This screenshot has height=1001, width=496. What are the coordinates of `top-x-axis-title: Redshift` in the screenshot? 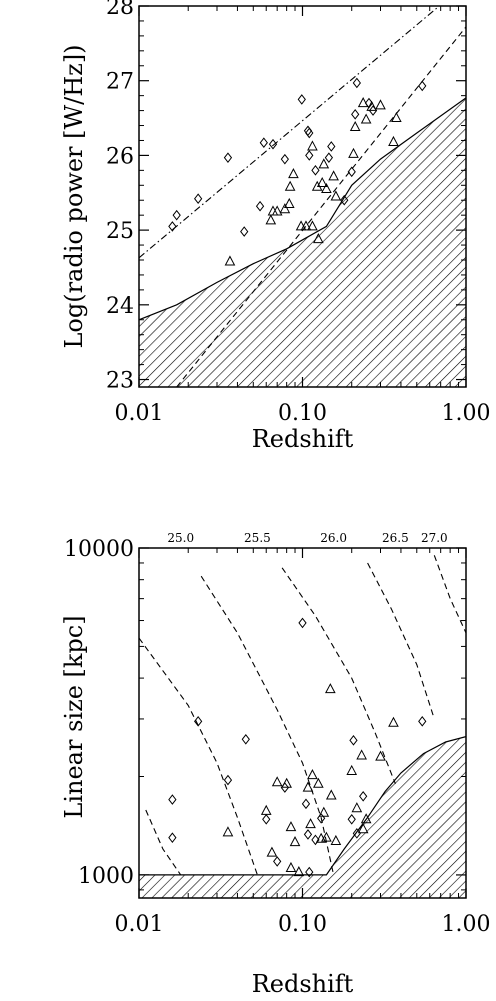 It's located at (303, 439).